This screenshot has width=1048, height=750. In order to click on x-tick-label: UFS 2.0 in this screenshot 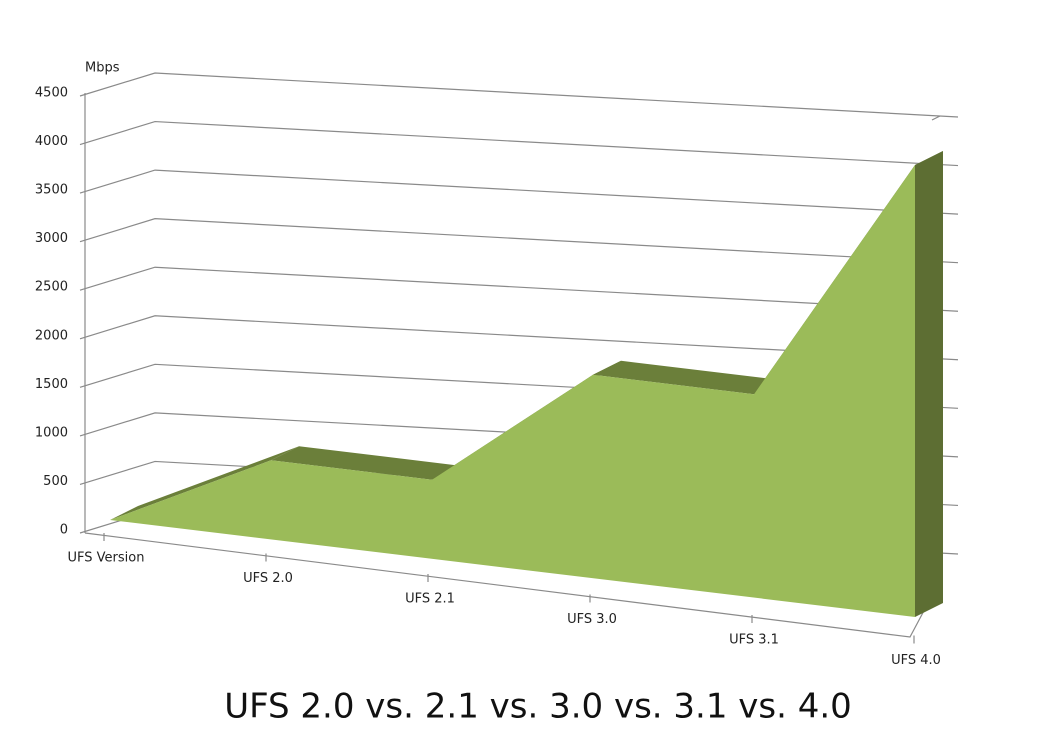, I will do `click(268, 578)`.